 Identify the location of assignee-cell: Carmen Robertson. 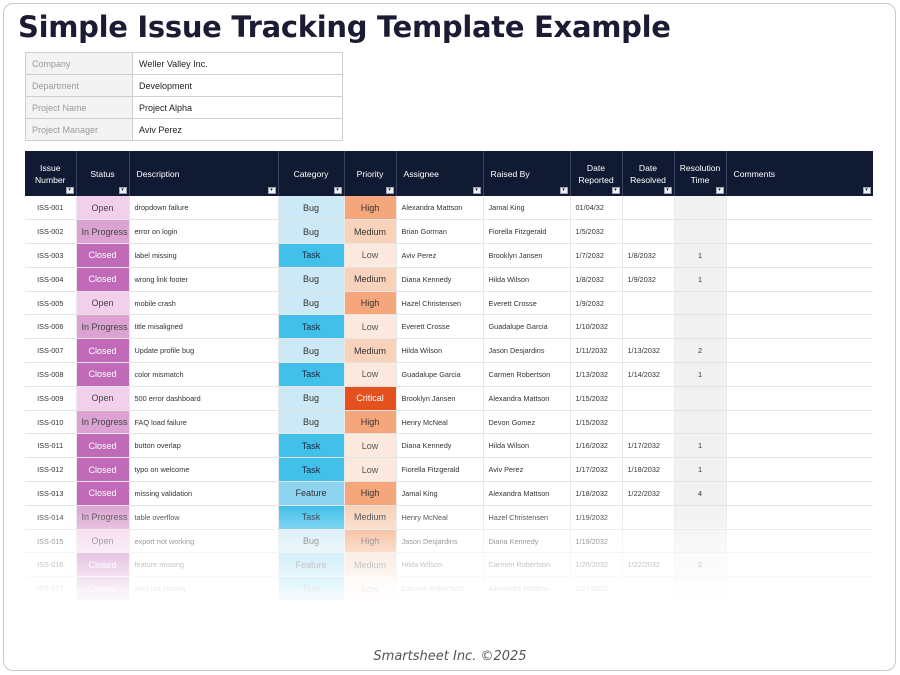
(440, 589).